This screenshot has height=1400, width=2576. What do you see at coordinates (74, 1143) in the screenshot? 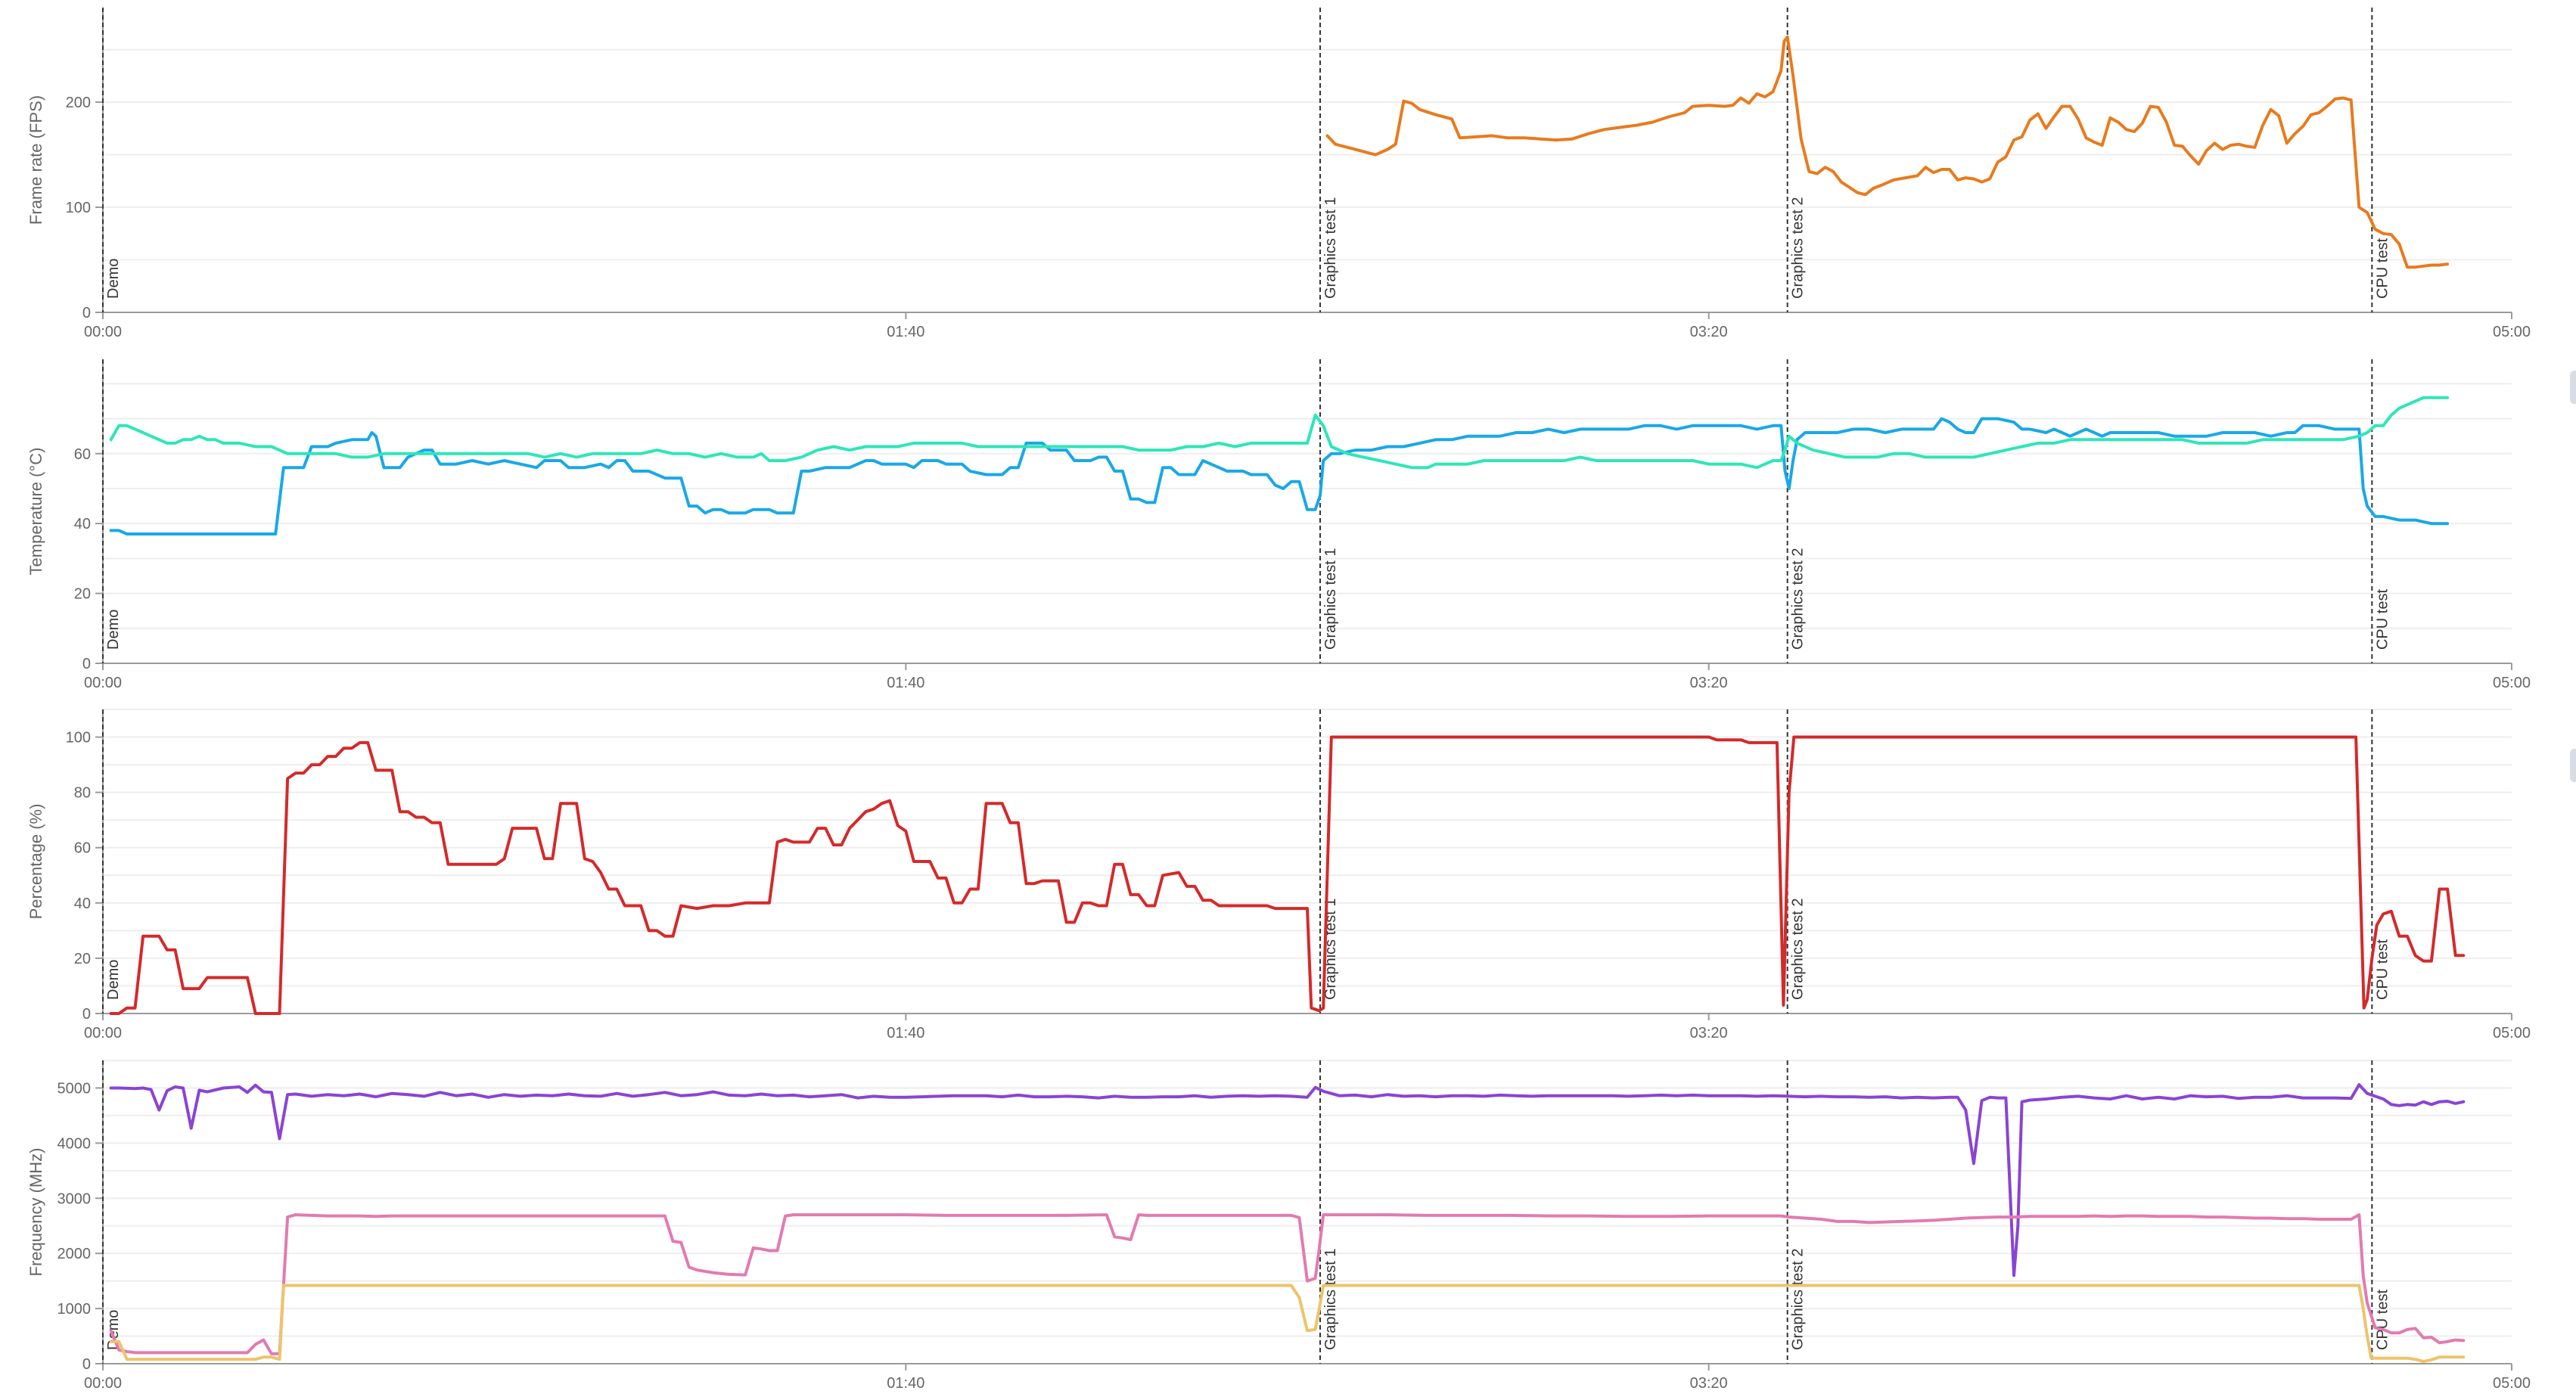
I see `y-tick-label: 4000` at bounding box center [74, 1143].